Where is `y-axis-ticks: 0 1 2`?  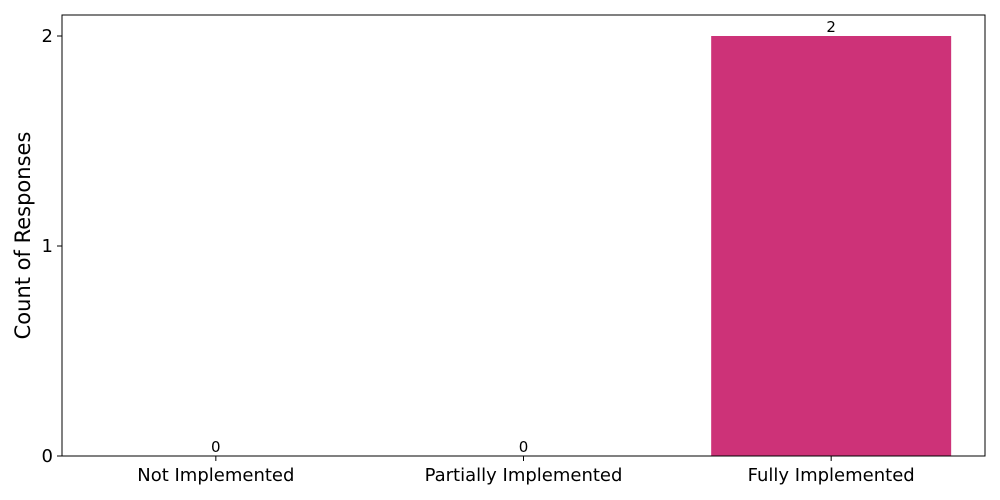
y-axis-ticks: 0 1 2 is located at coordinates (52, 246).